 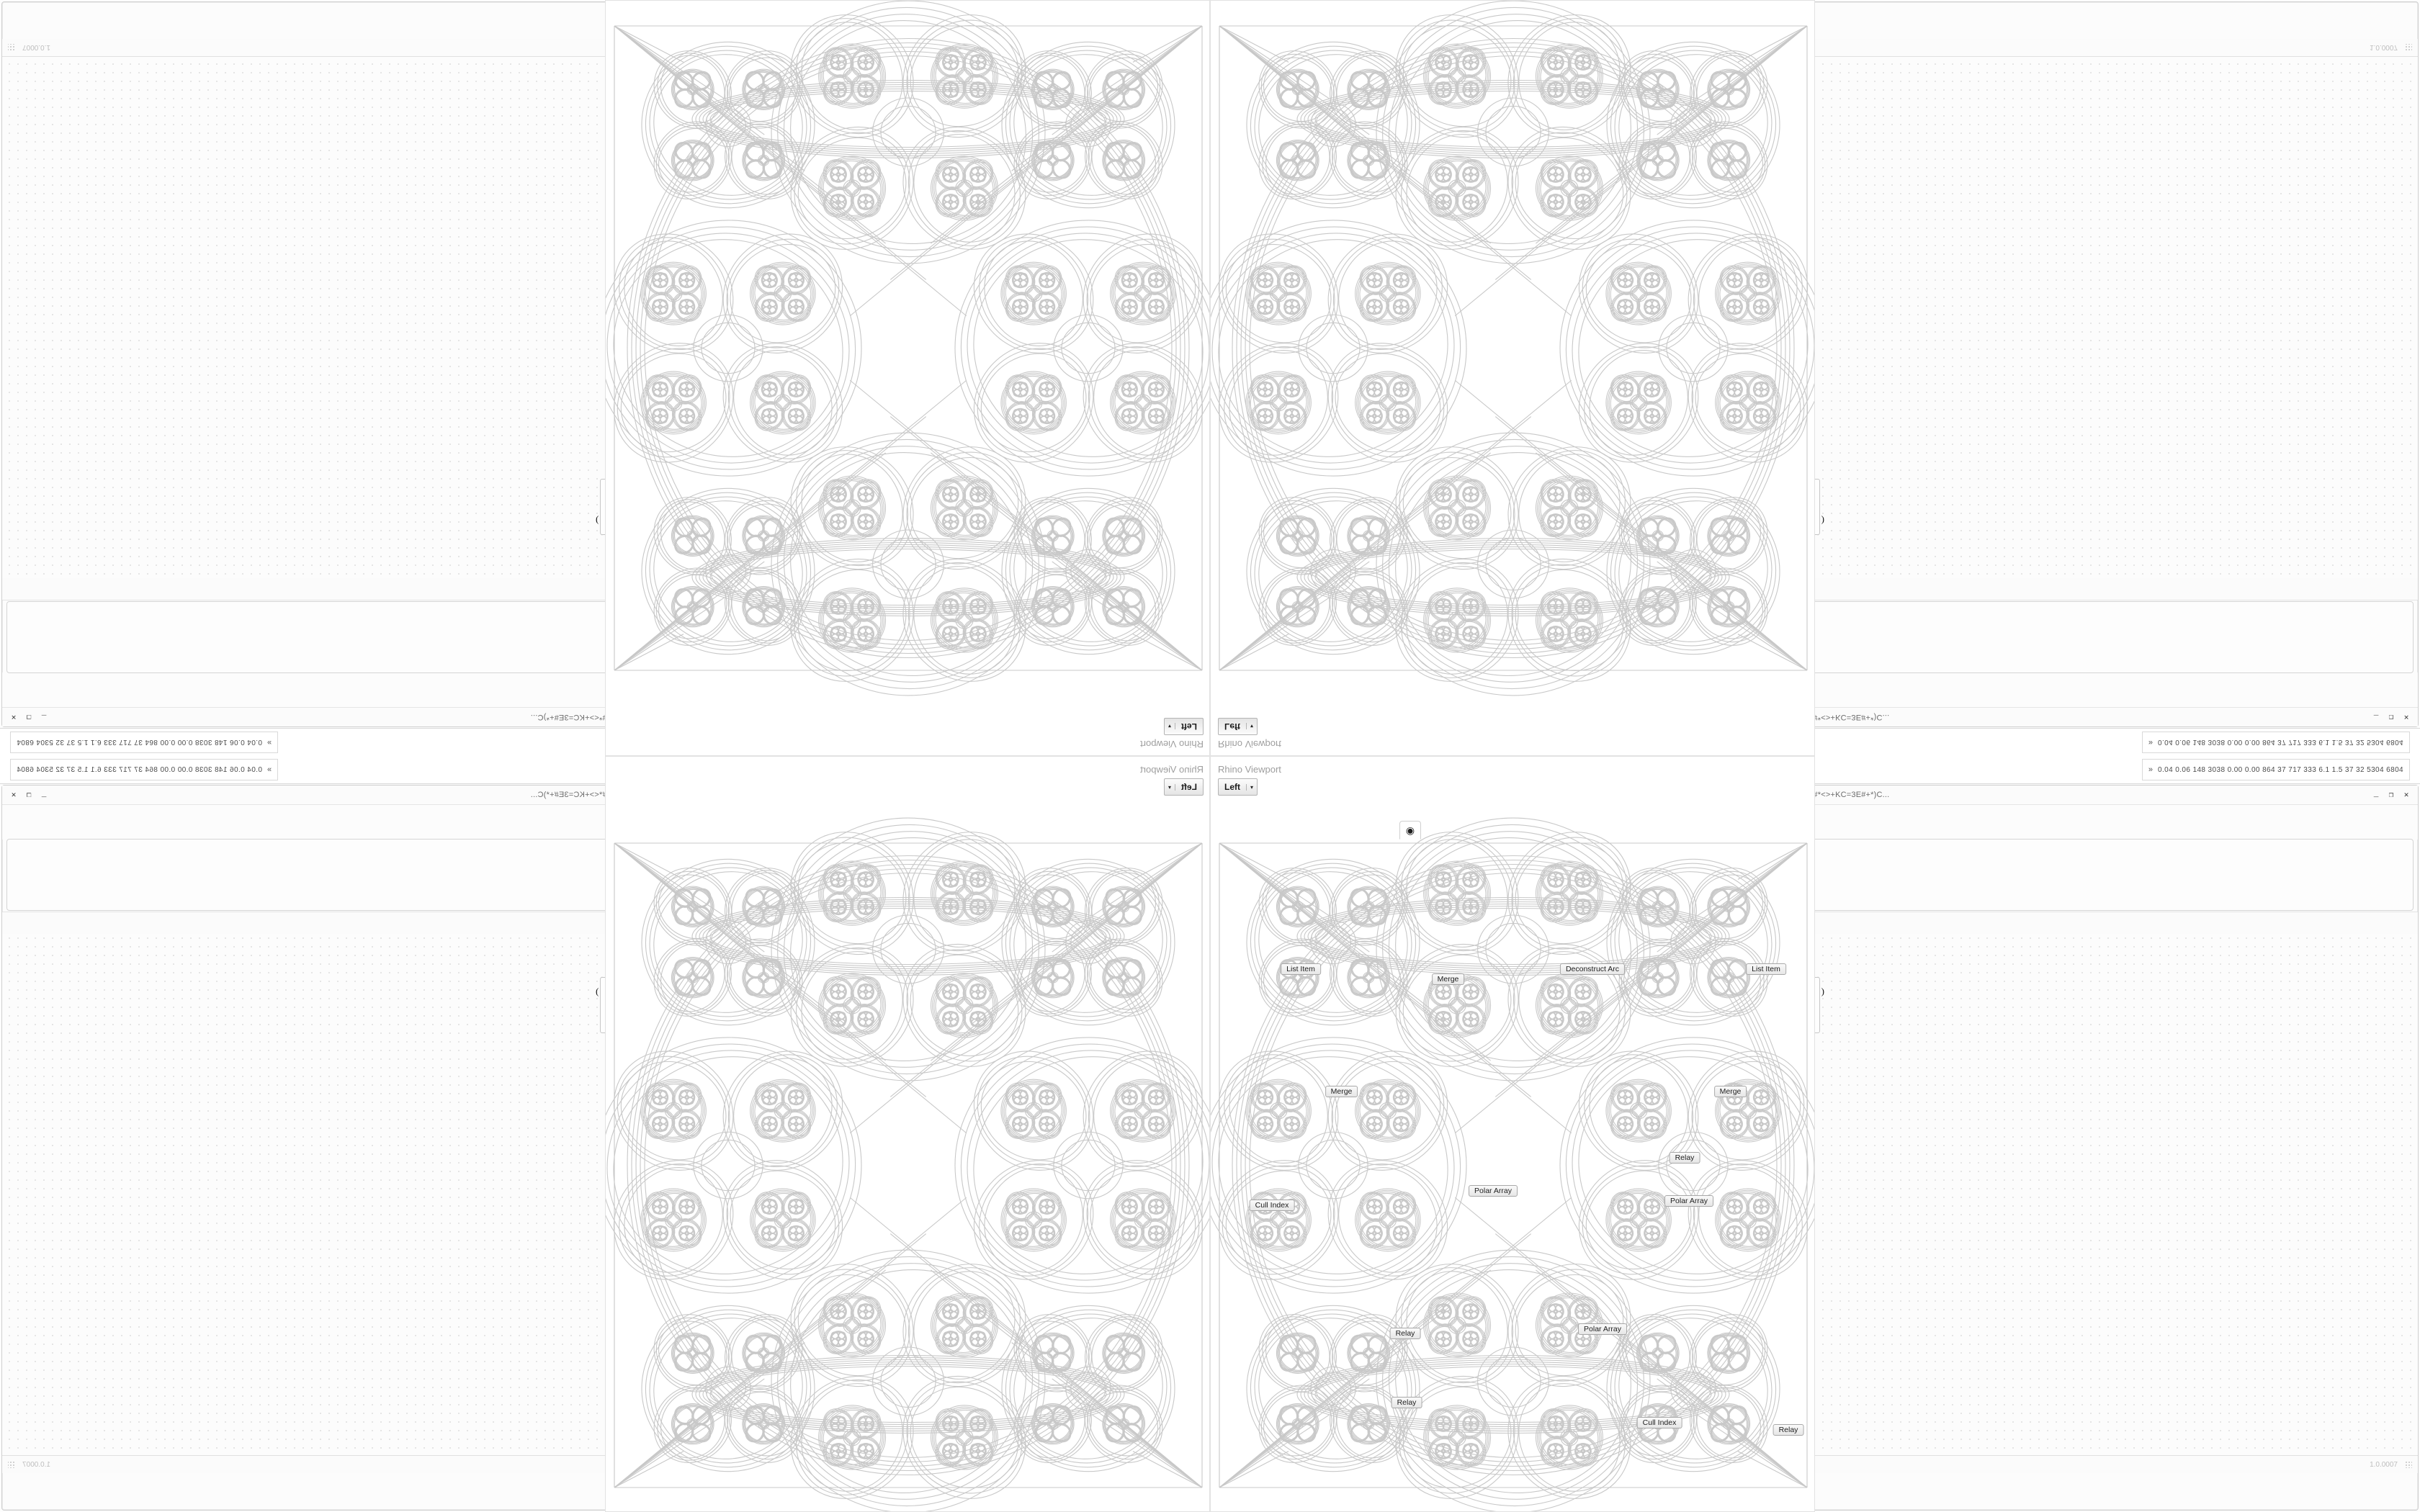 I want to click on shapes-icon, so click(x=845, y=886).